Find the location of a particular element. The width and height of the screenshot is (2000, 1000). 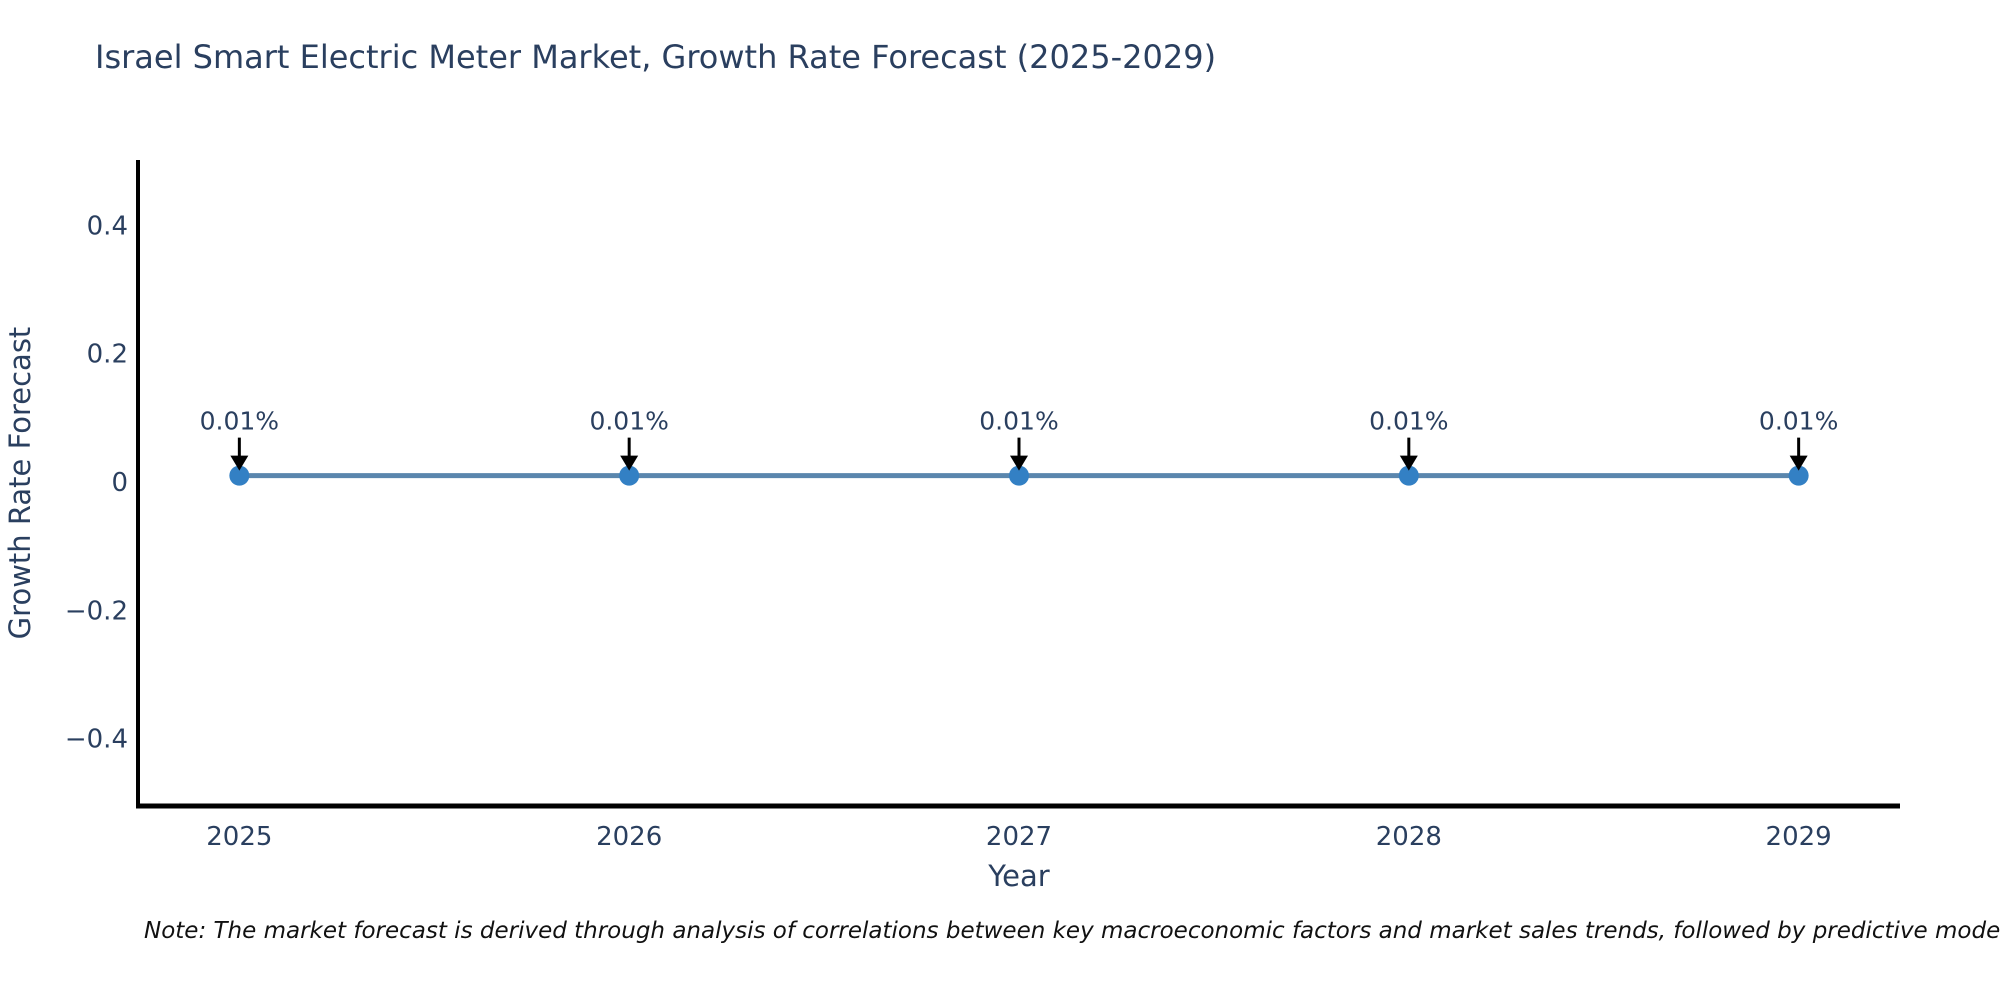

x-tick-label: 2027 is located at coordinates (1019, 837).